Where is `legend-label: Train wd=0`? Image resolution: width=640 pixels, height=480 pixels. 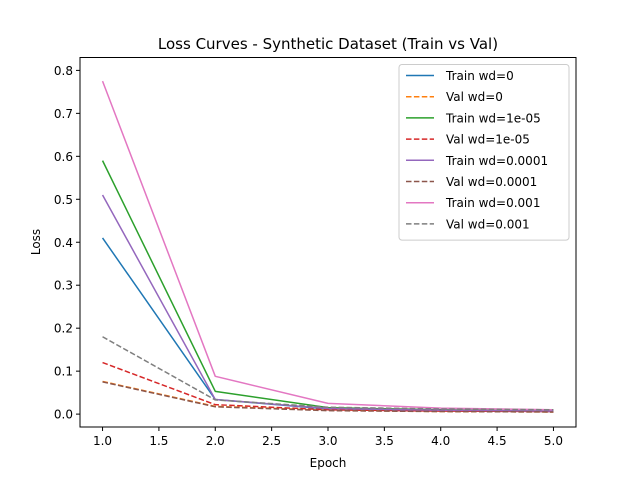
legend-label: Train wd=0 is located at coordinates (479, 76).